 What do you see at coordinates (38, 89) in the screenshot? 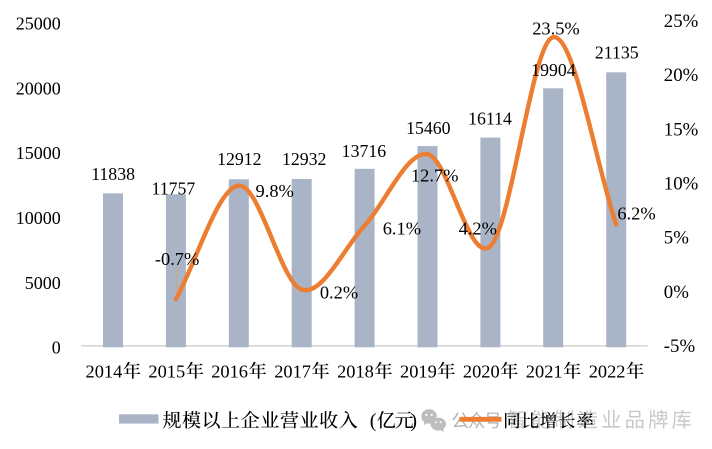
I see `svg-text: 20000` at bounding box center [38, 89].